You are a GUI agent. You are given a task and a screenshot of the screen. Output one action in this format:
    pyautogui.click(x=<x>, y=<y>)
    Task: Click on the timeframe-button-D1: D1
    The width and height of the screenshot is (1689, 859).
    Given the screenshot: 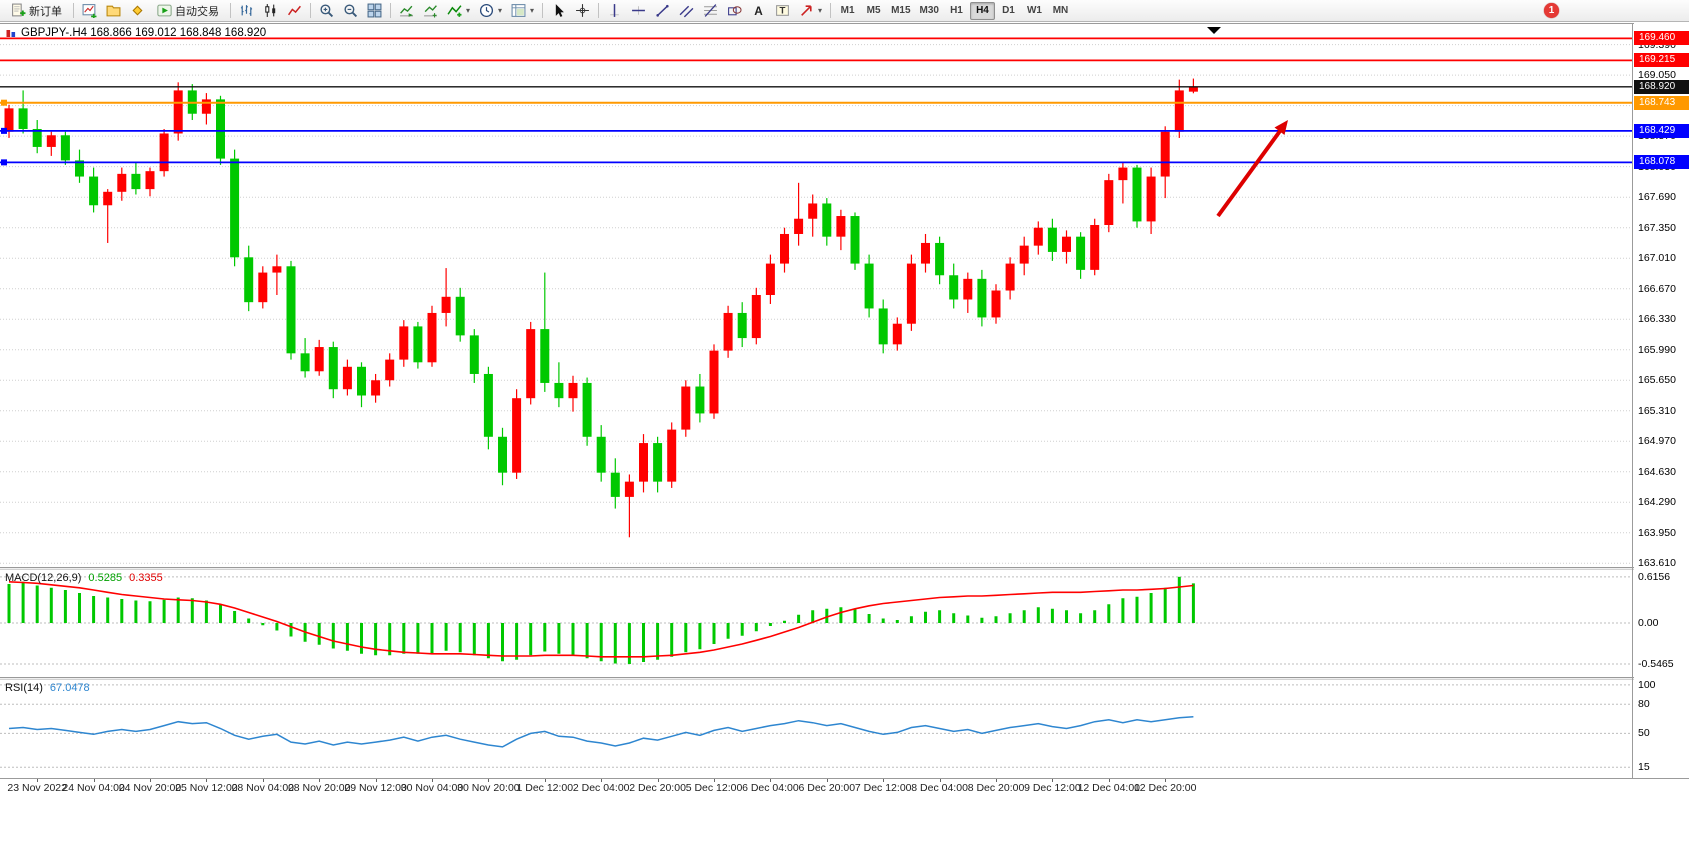 What is the action you would take?
    pyautogui.click(x=1008, y=10)
    